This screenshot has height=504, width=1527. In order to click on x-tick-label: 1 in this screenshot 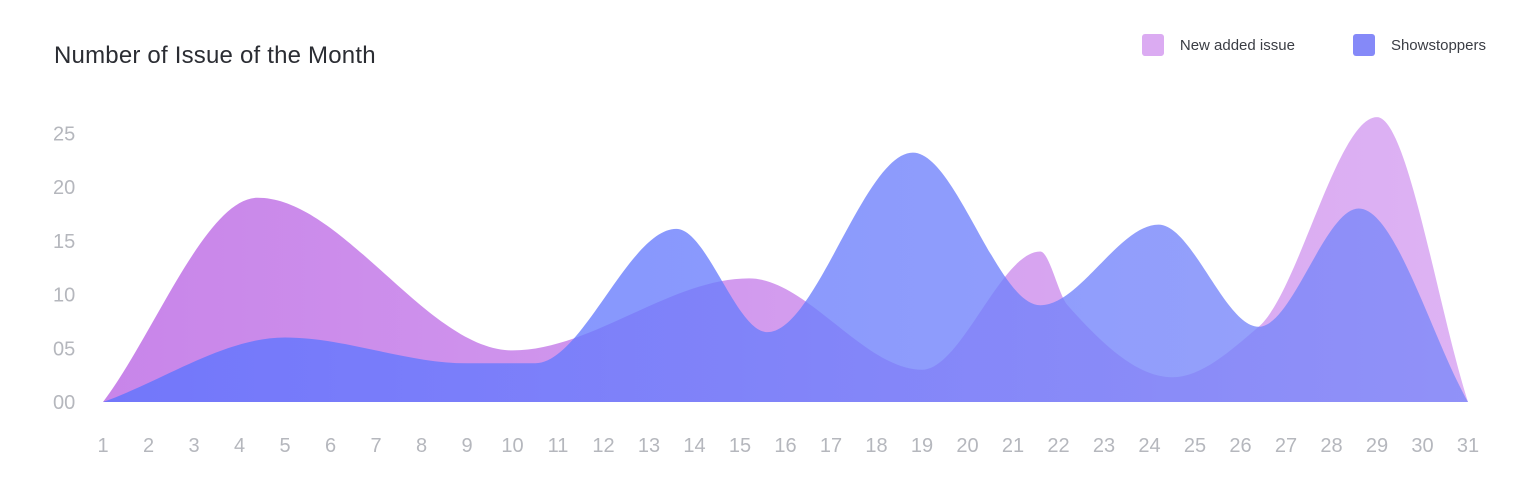, I will do `click(102, 446)`.